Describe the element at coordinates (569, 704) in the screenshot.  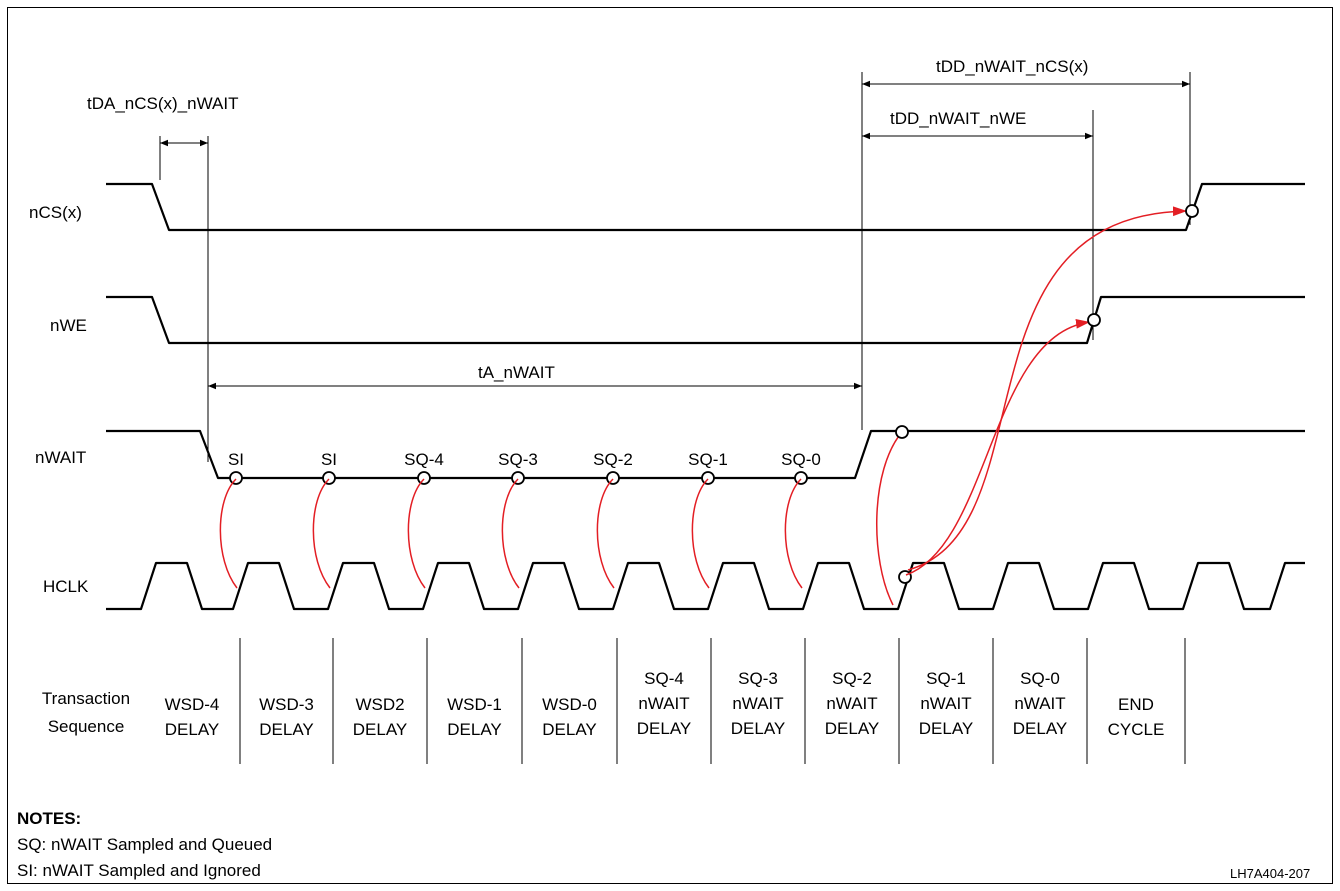
I see `transaction-cell-text: WSD-0` at that location.